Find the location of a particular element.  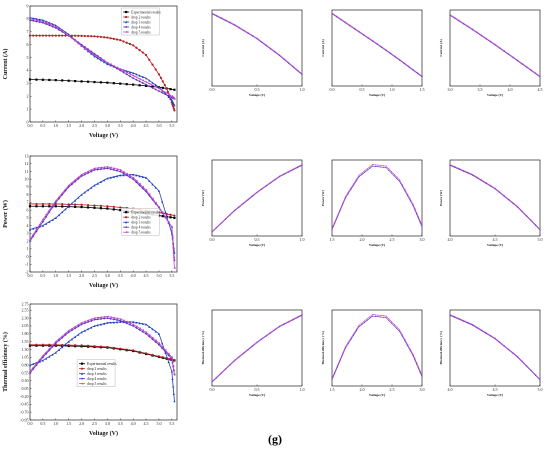

y-axis-label: Power (W) is located at coordinates (203, 198).